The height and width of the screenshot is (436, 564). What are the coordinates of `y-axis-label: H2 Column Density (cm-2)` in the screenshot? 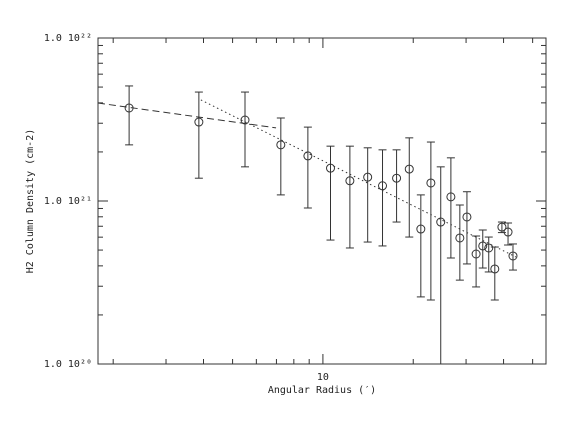 It's located at (30, 201).